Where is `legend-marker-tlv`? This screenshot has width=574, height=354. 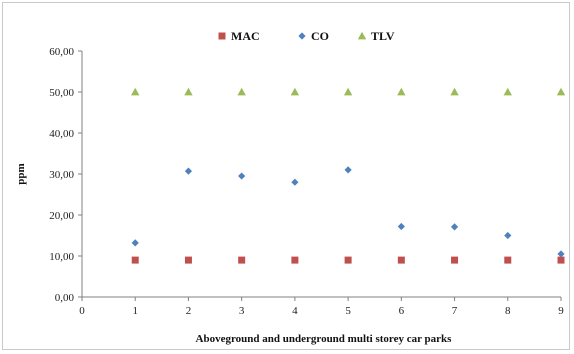
legend-marker-tlv is located at coordinates (362, 35).